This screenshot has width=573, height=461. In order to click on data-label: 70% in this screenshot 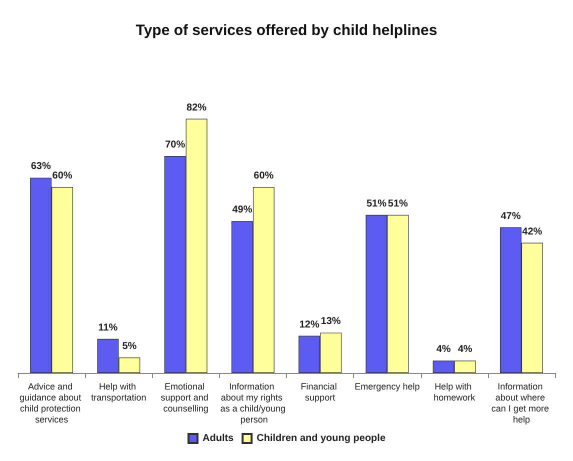, I will do `click(175, 145)`.